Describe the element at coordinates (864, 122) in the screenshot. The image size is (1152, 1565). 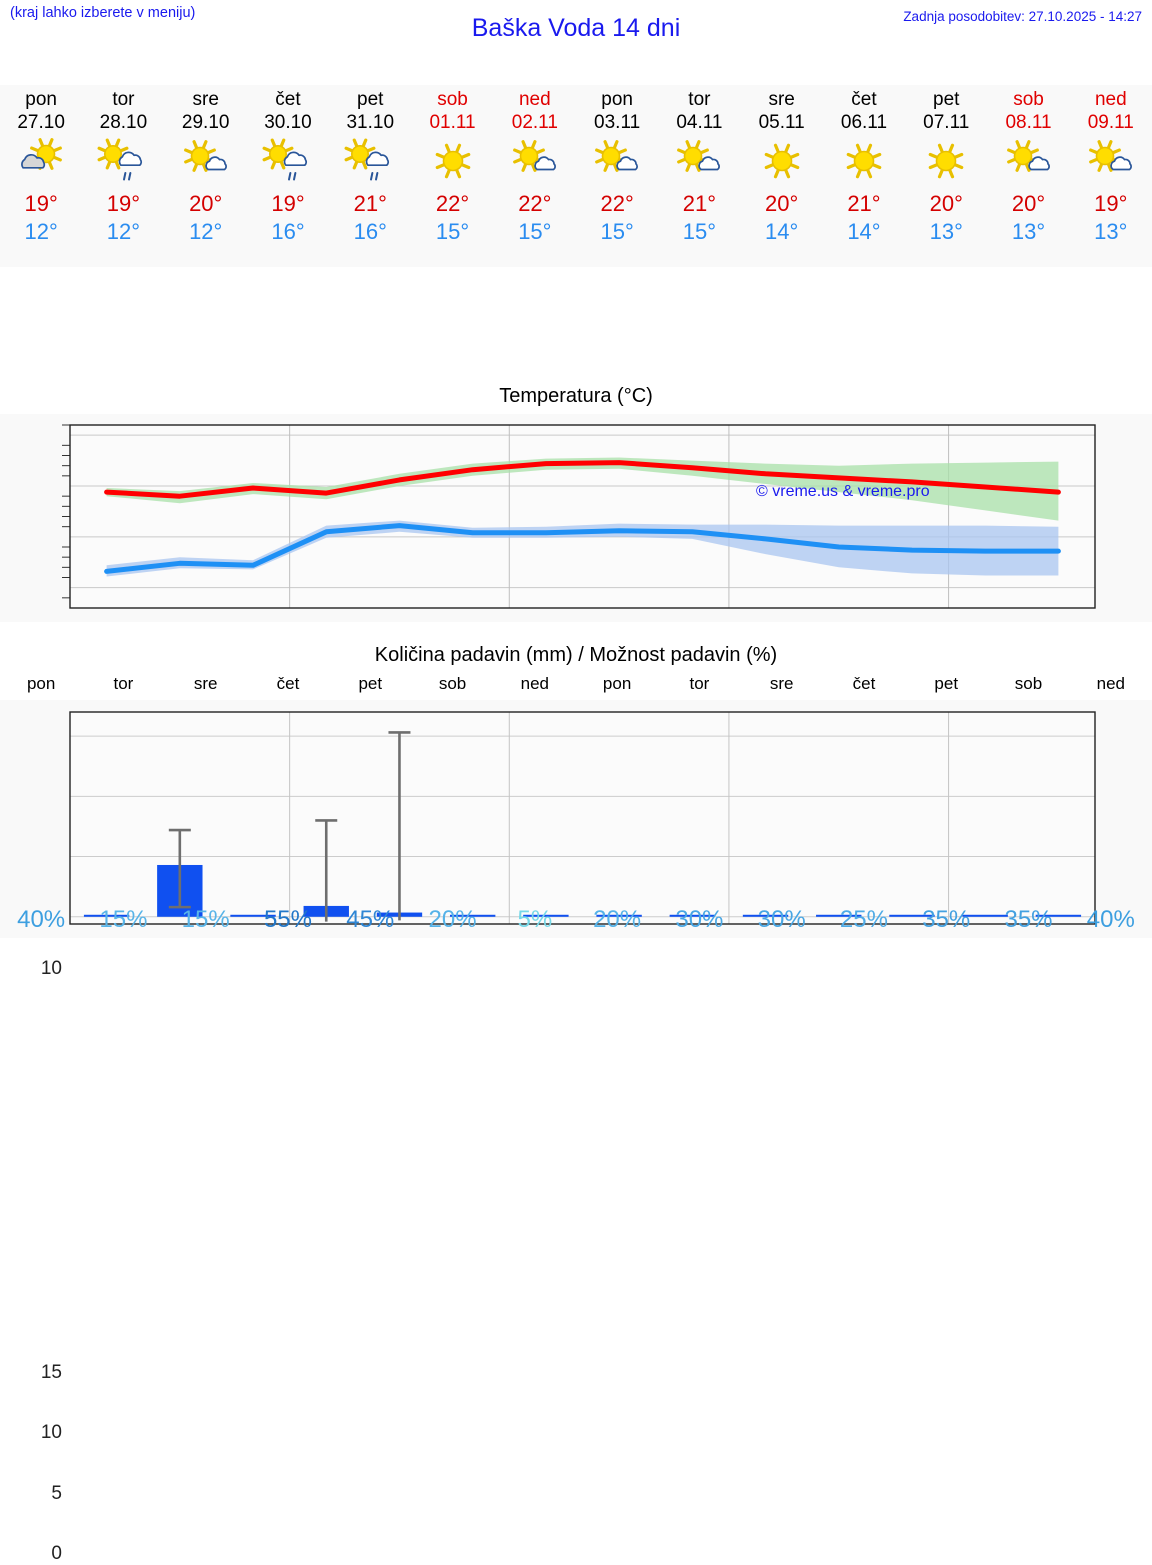
I see `day-date: 06.11` at that location.